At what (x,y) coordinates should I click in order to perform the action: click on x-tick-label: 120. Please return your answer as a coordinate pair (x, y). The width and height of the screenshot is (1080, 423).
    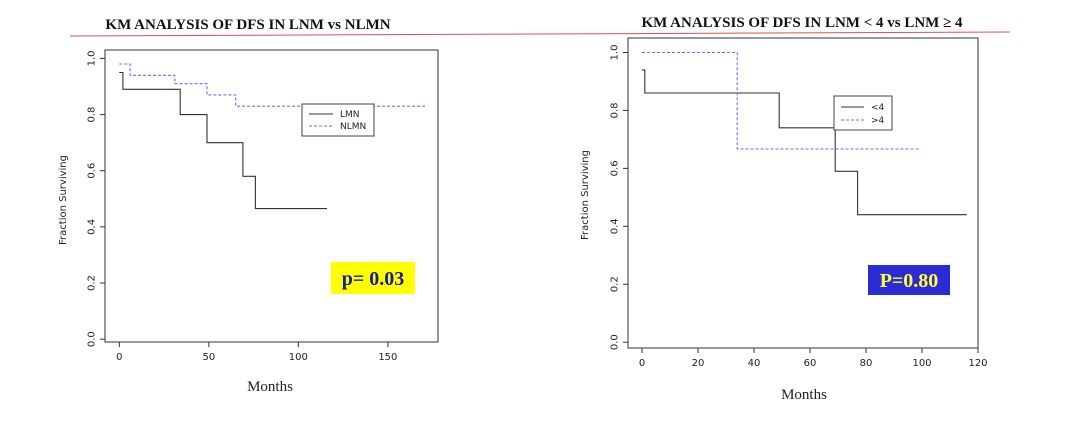
    Looking at the image, I should click on (977, 363).